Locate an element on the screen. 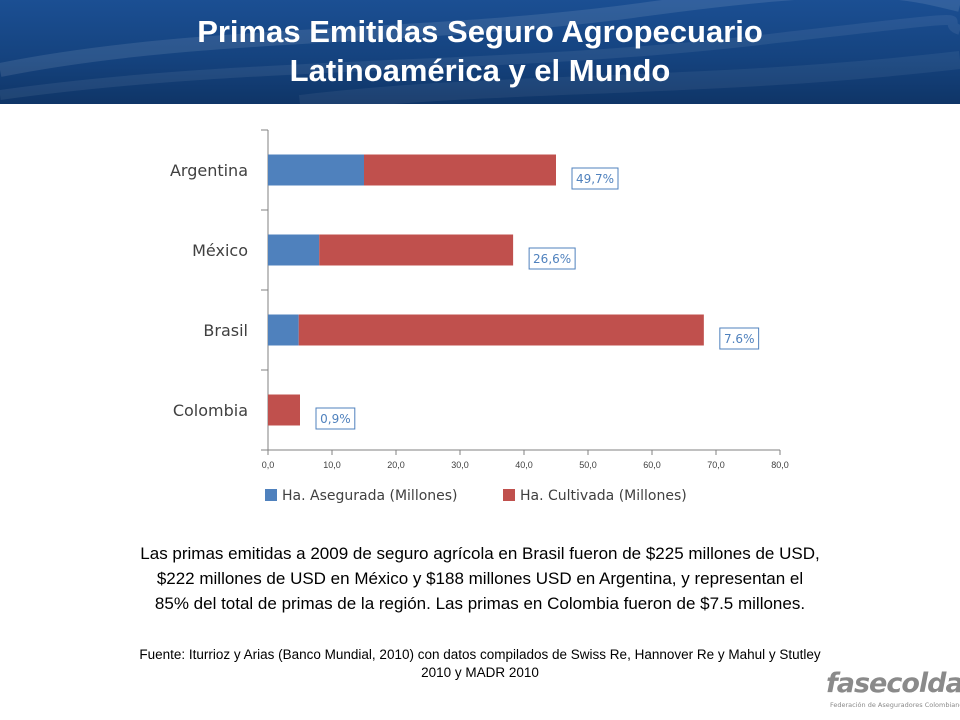 The width and height of the screenshot is (960, 720). x-tick-label: 10,0 is located at coordinates (332, 465).